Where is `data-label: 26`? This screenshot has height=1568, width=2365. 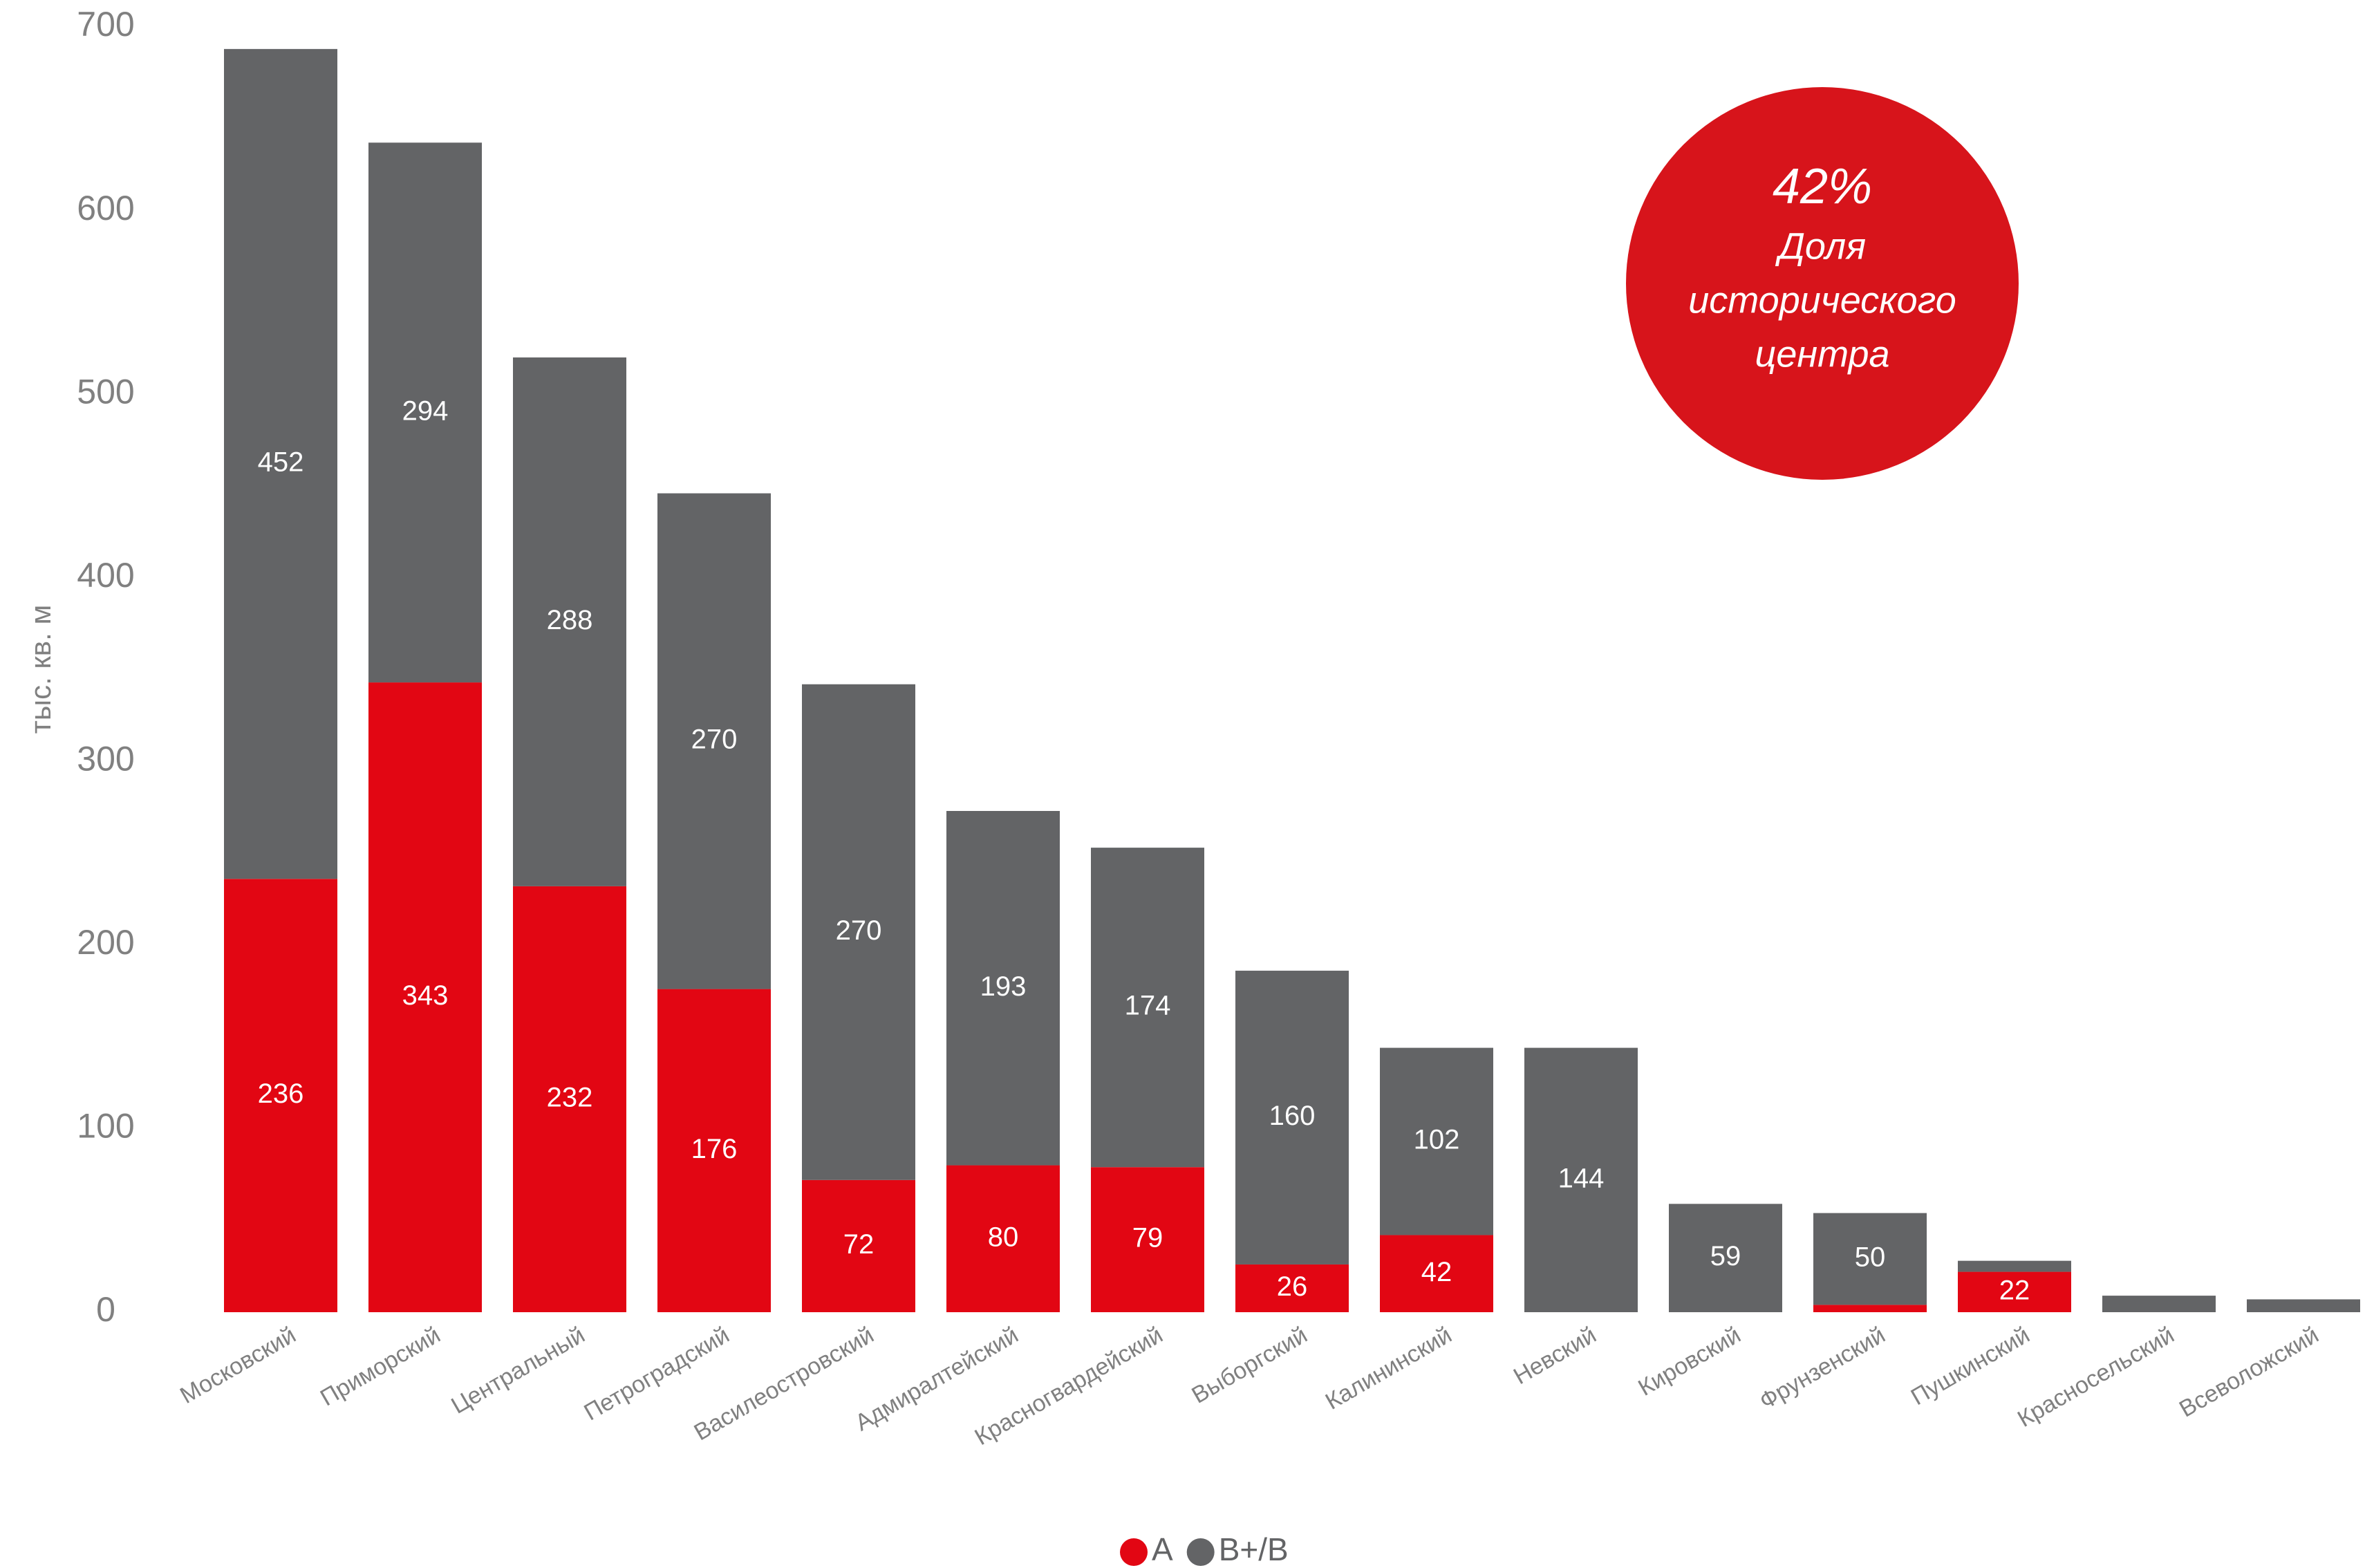
data-label: 26 is located at coordinates (1292, 1286).